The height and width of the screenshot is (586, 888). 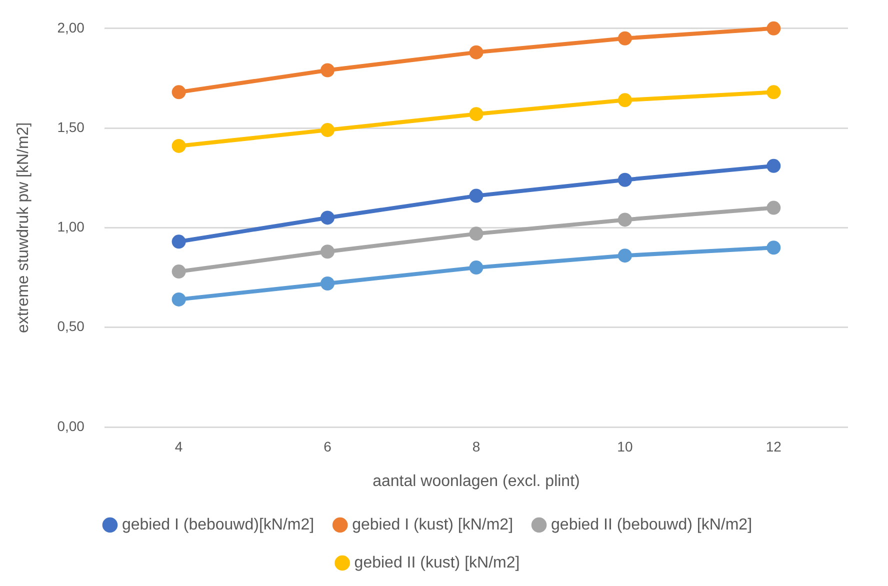 What do you see at coordinates (437, 563) in the screenshot?
I see `legend-label: gebied II (kust) [kN/m2]` at bounding box center [437, 563].